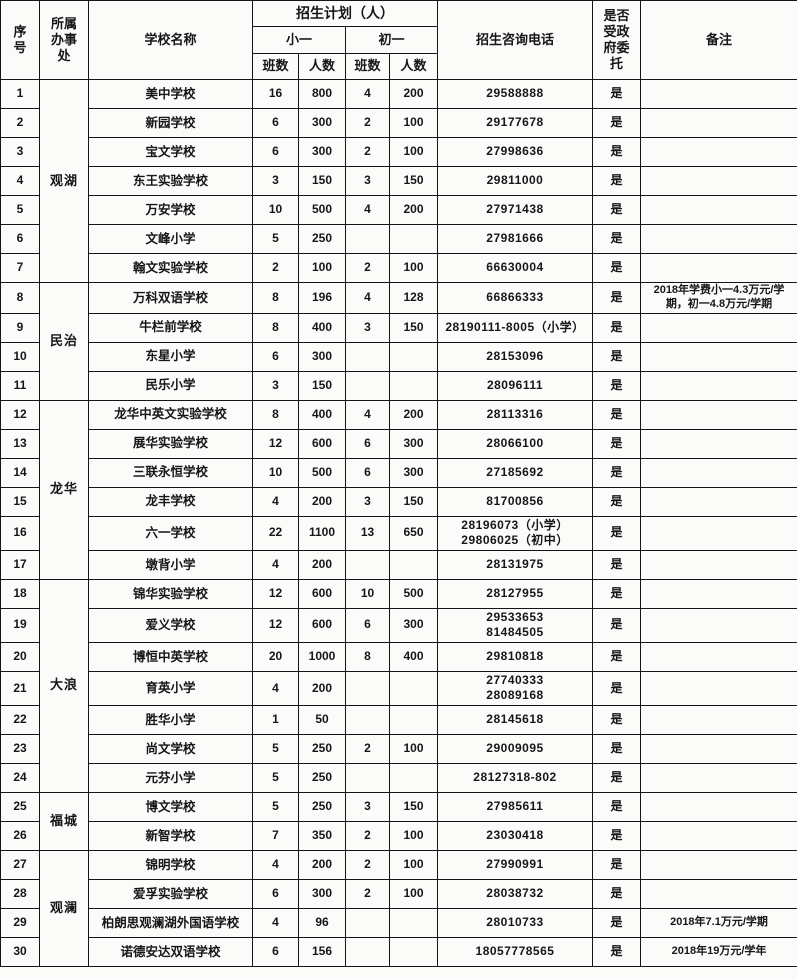  I want to click on row-number-cell: 25, so click(20, 807).